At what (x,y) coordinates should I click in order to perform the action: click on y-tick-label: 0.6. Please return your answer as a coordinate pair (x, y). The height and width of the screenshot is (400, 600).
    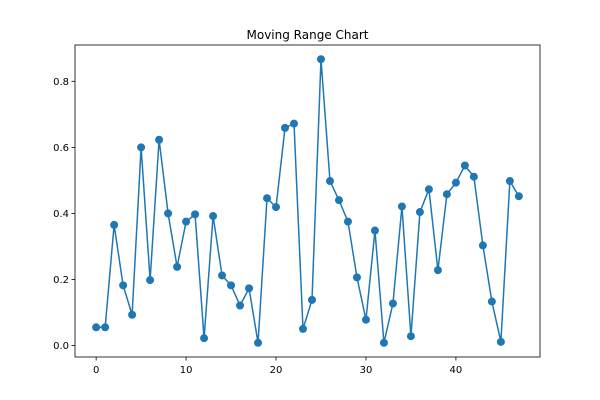
    Looking at the image, I should click on (61, 148).